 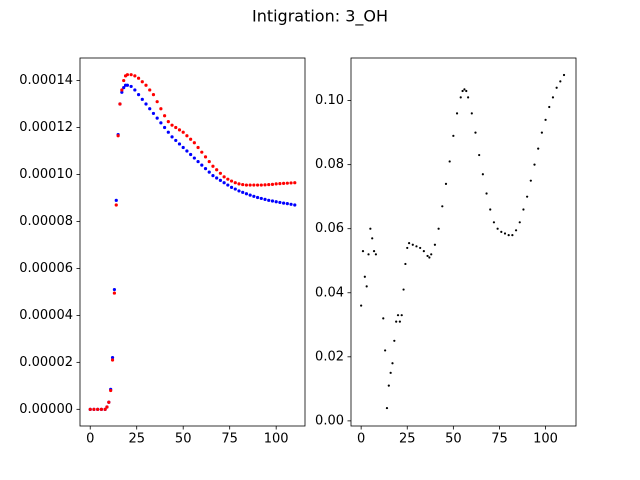 What do you see at coordinates (453, 439) in the screenshot?
I see `x-tick-label: 50` at bounding box center [453, 439].